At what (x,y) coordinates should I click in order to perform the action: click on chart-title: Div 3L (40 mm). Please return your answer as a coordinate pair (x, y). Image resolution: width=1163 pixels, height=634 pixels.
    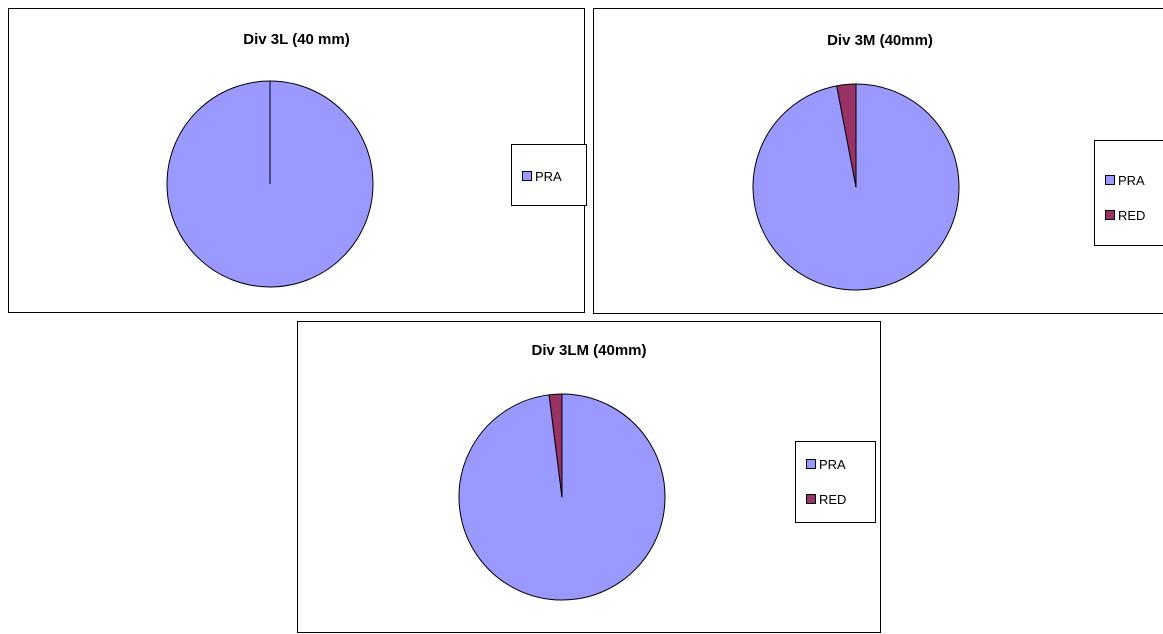
    Looking at the image, I should click on (296, 39).